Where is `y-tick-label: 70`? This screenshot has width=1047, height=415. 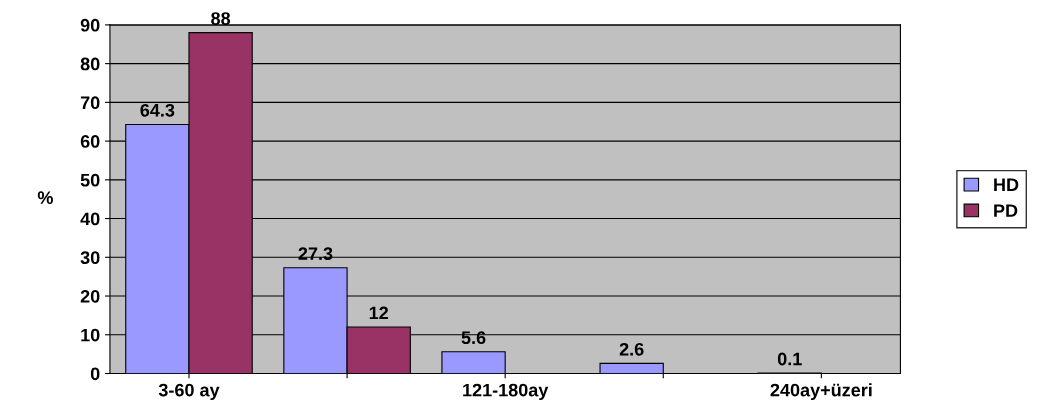 y-tick-label: 70 is located at coordinates (90, 103).